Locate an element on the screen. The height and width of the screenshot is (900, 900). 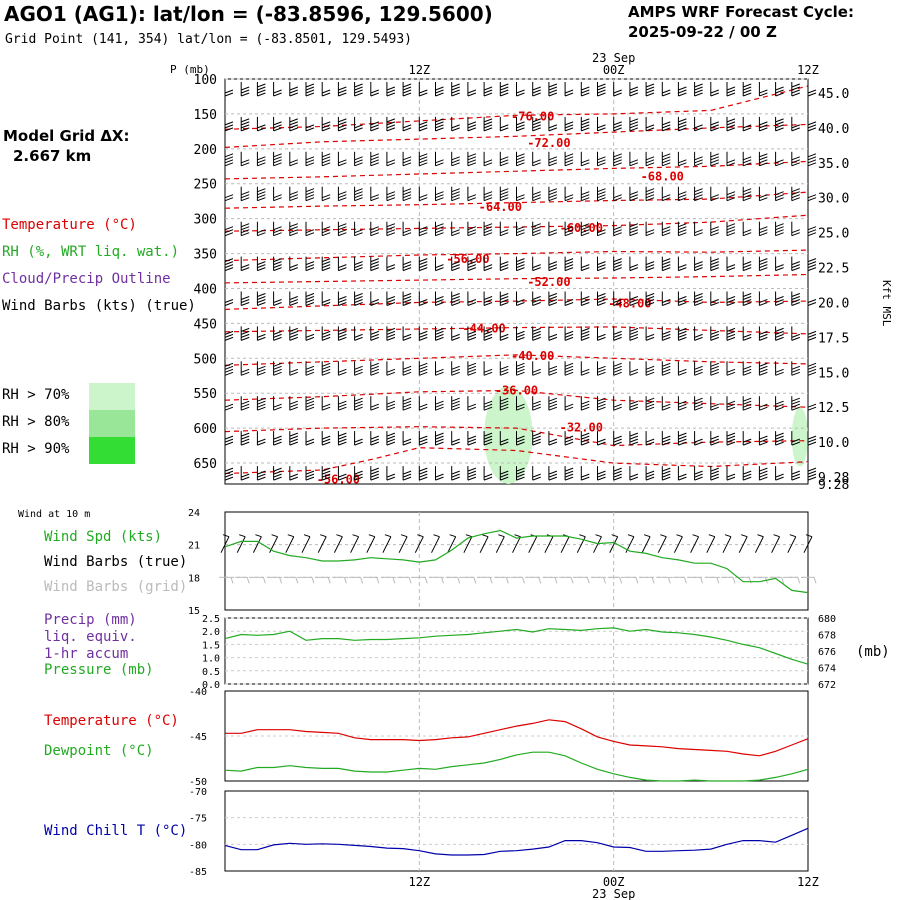
pressure-right-tick-label: 680 is located at coordinates (827, 619).